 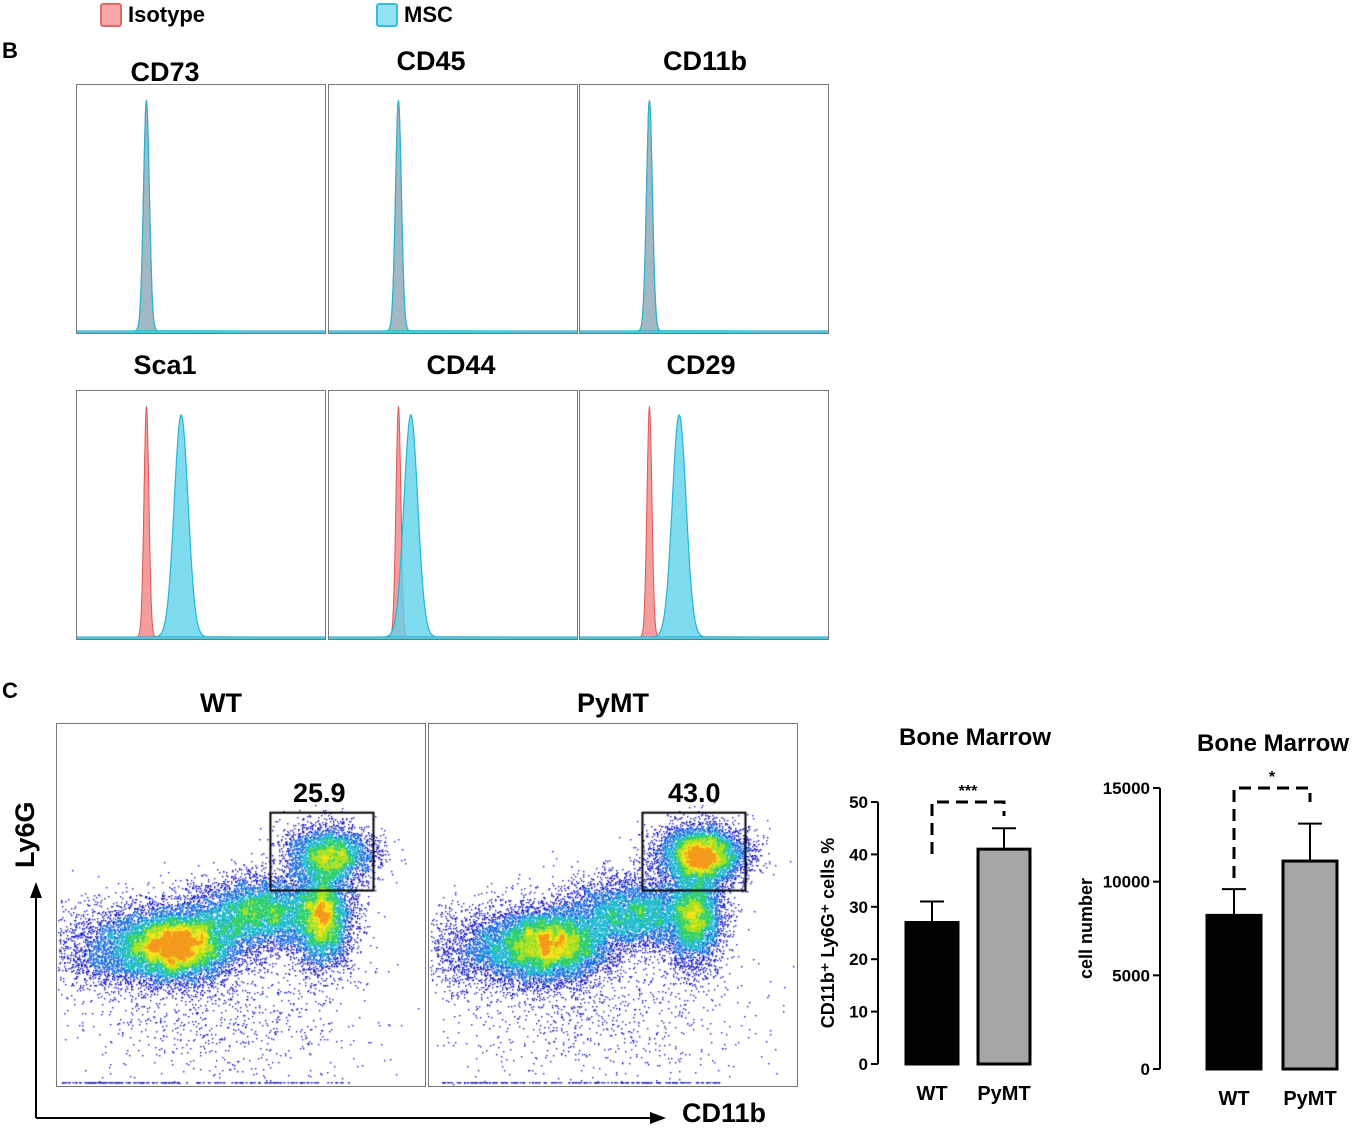 I want to click on histogram-cd45, so click(x=453, y=209).